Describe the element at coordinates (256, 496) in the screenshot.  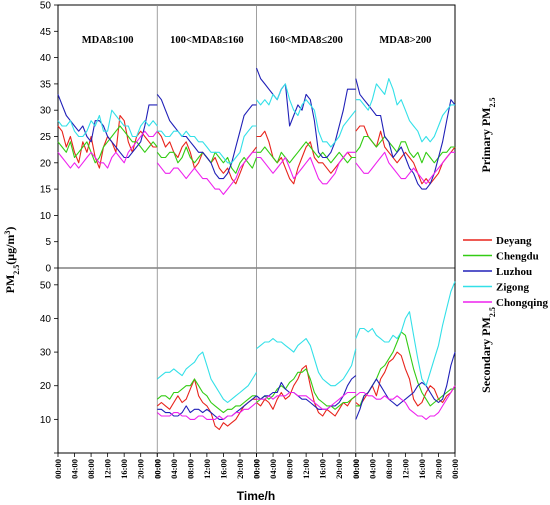
I see `x-axis-title: Time/h` at that location.